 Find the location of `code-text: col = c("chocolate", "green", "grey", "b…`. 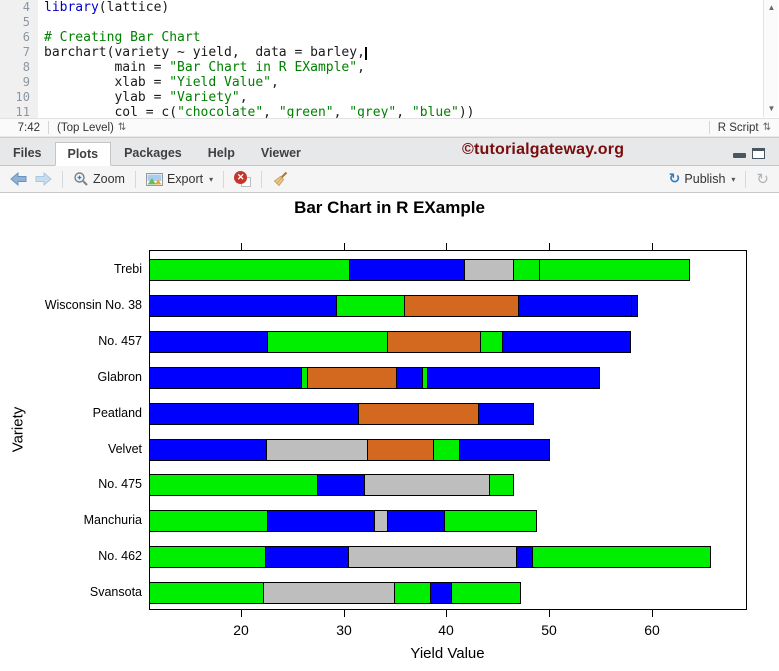

code-text: col = c("chocolate", "green", "grey", "b… is located at coordinates (256, 111).